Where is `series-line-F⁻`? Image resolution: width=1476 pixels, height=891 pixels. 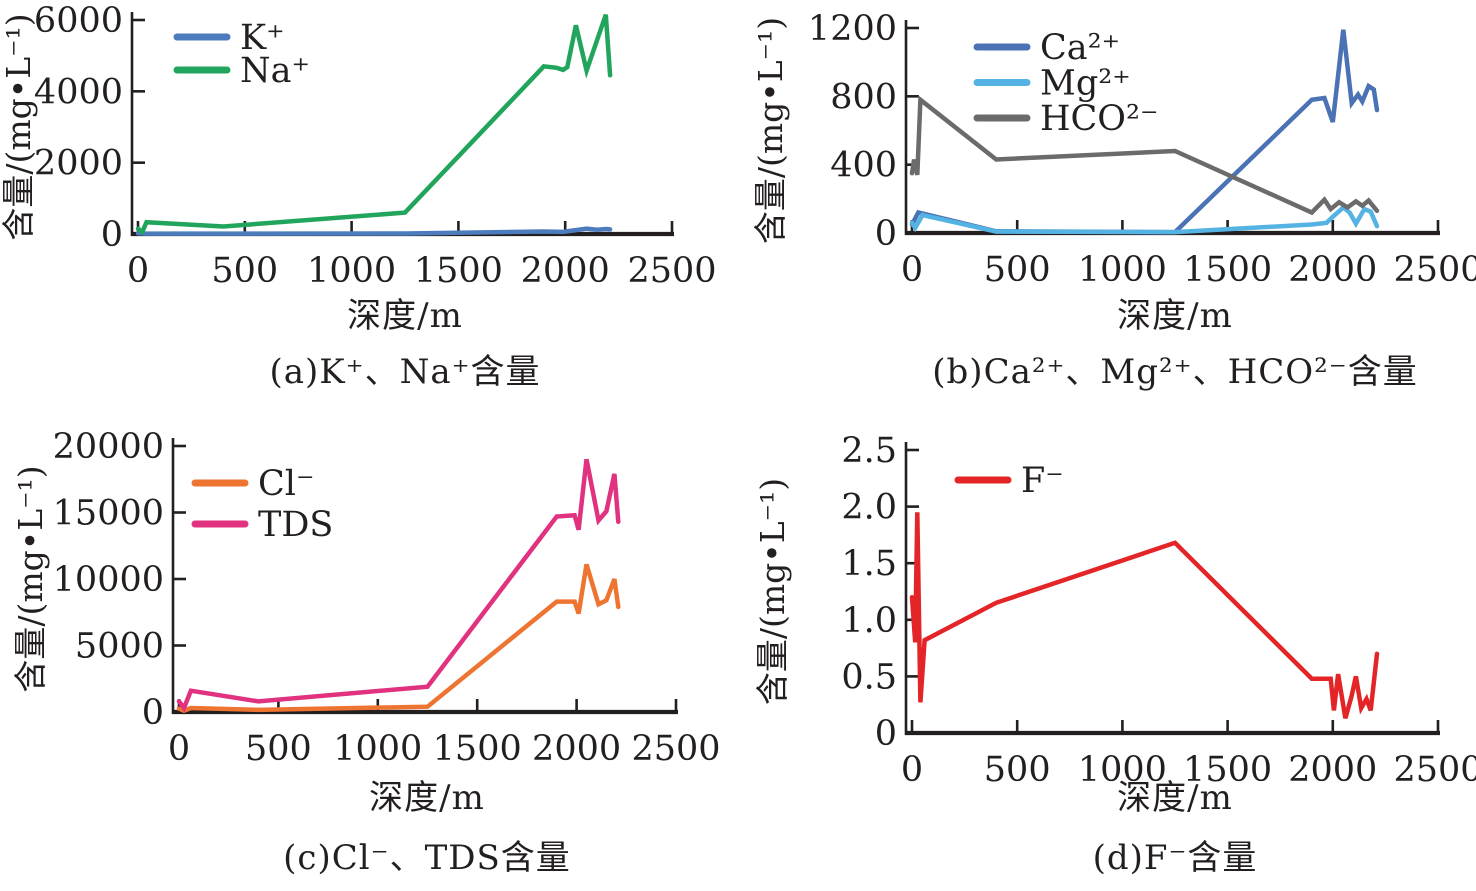 series-line-F⁻ is located at coordinates (1144, 615).